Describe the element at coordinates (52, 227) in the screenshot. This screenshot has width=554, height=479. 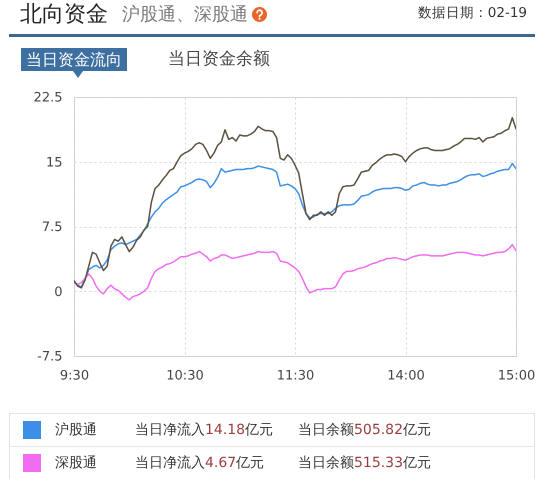
I see `y-tick-label: 7.5` at that location.